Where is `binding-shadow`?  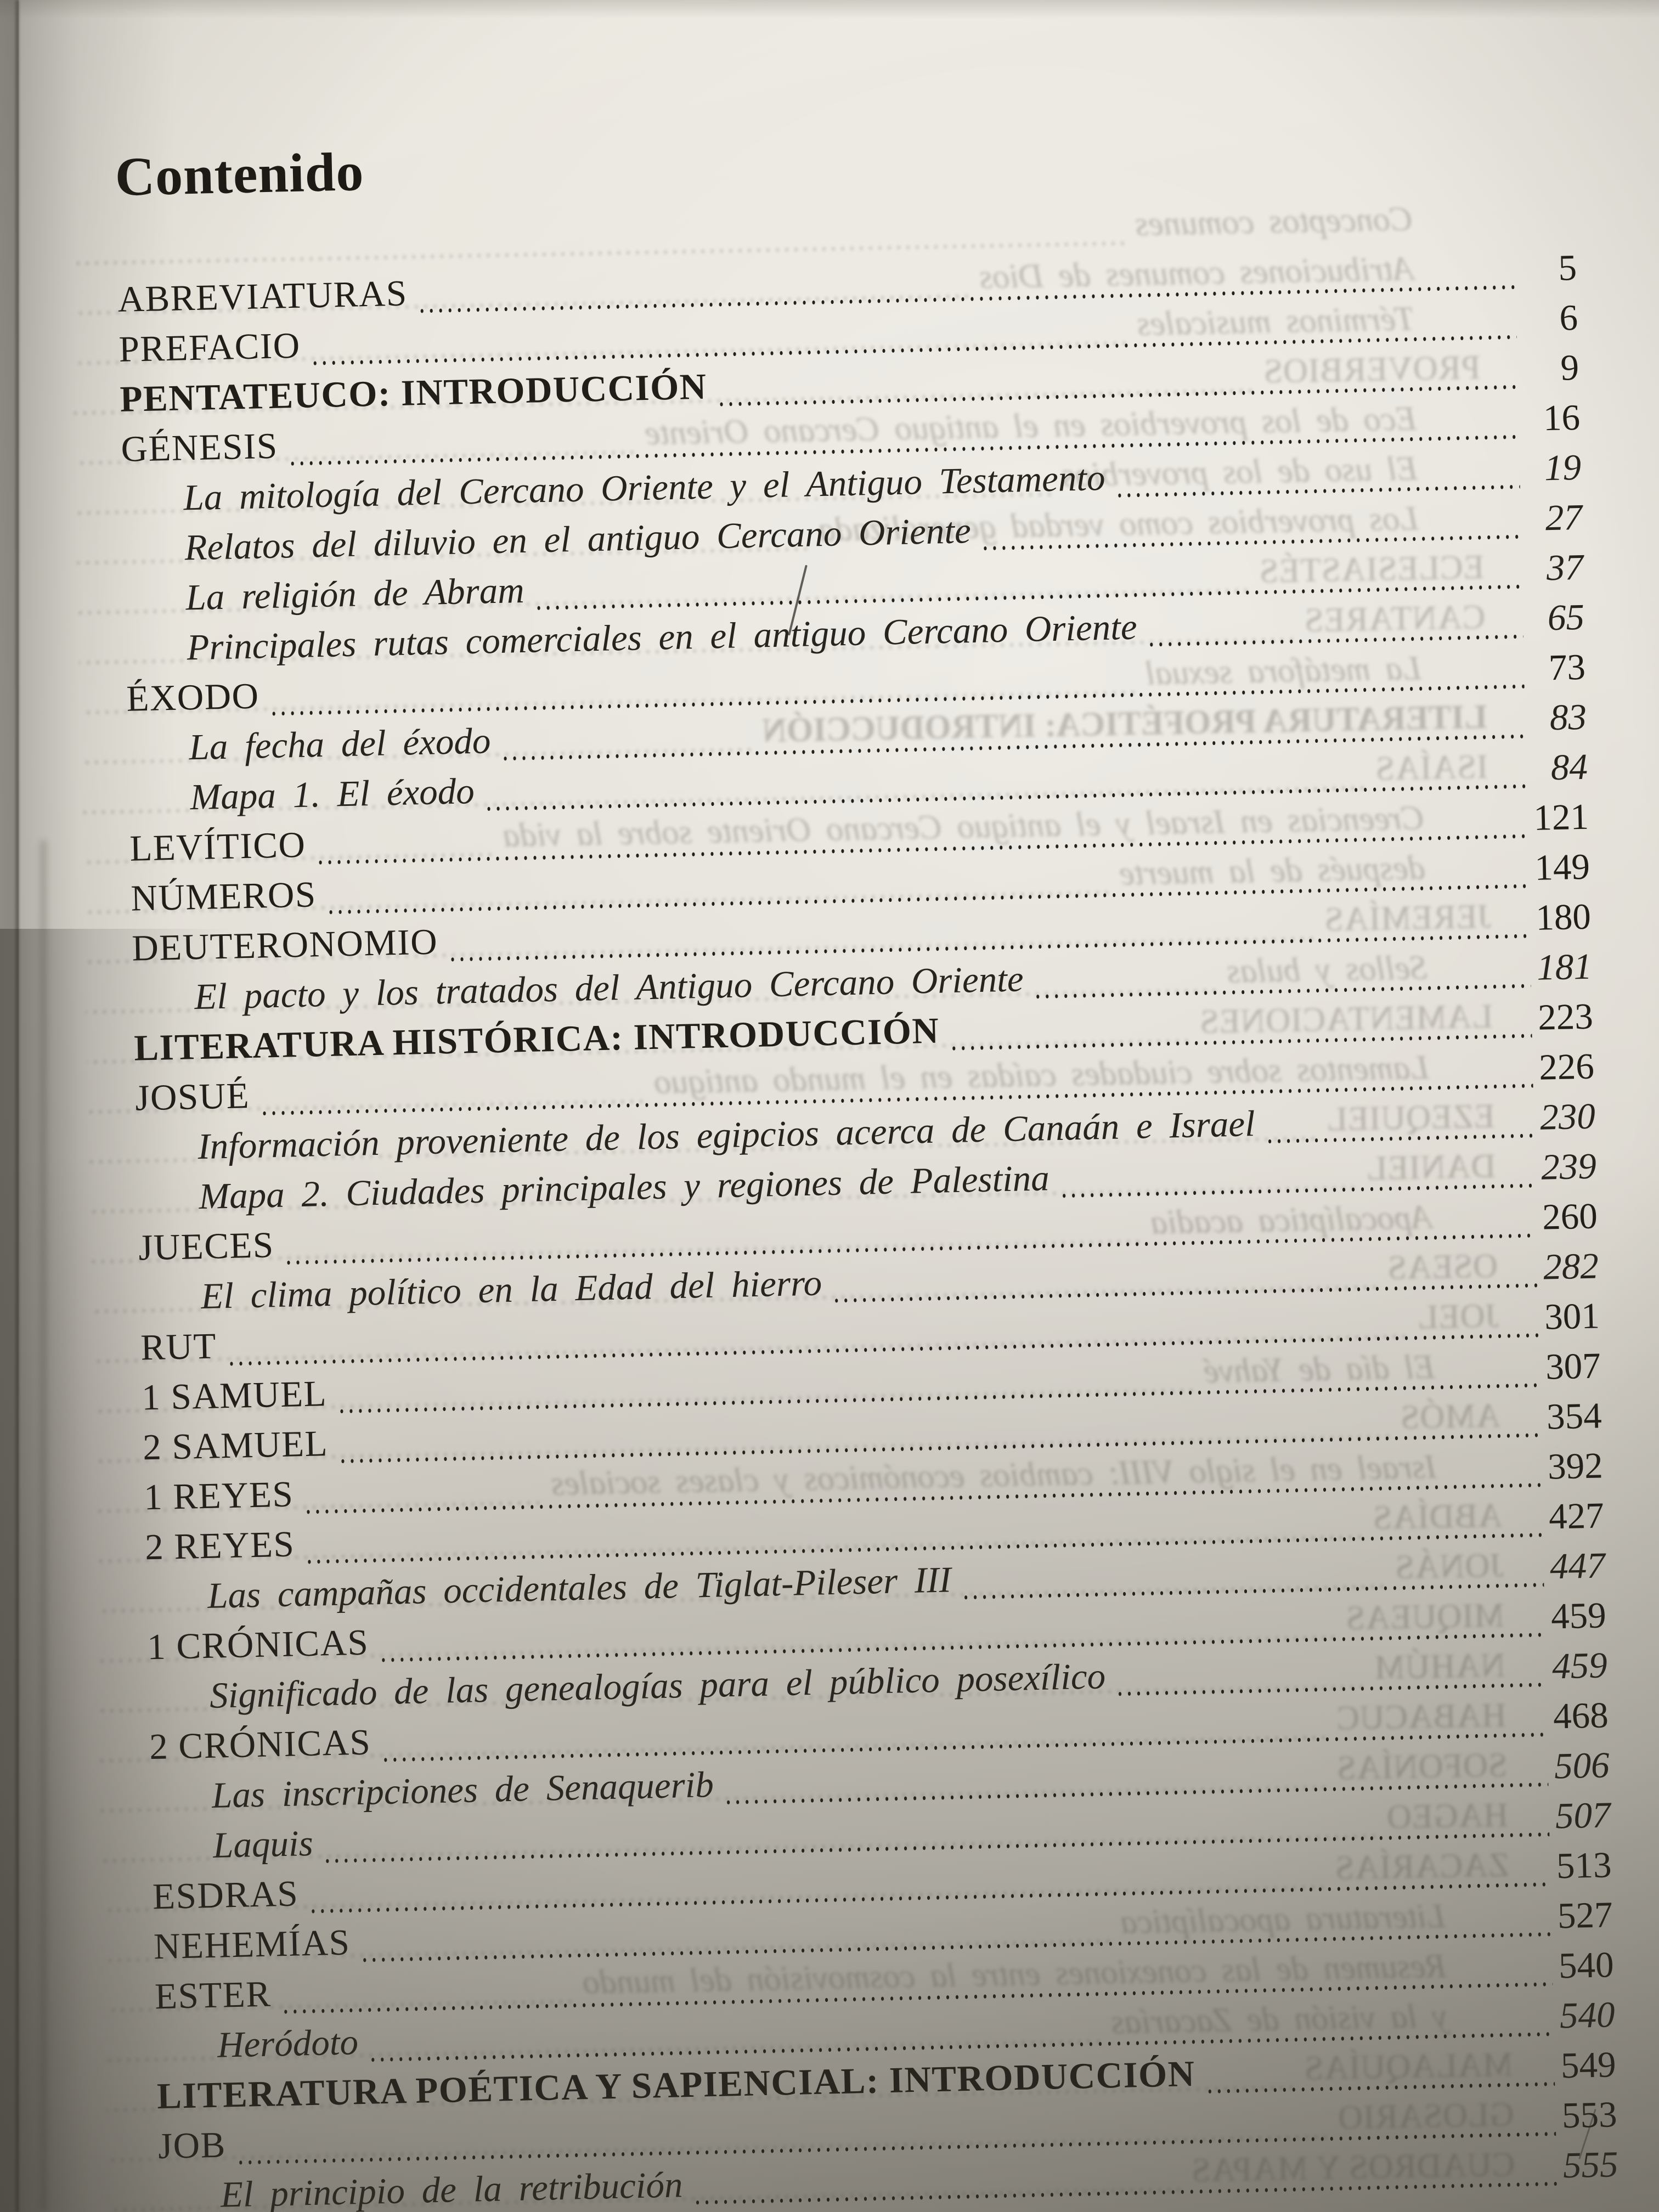
binding-shadow is located at coordinates (88, 1106).